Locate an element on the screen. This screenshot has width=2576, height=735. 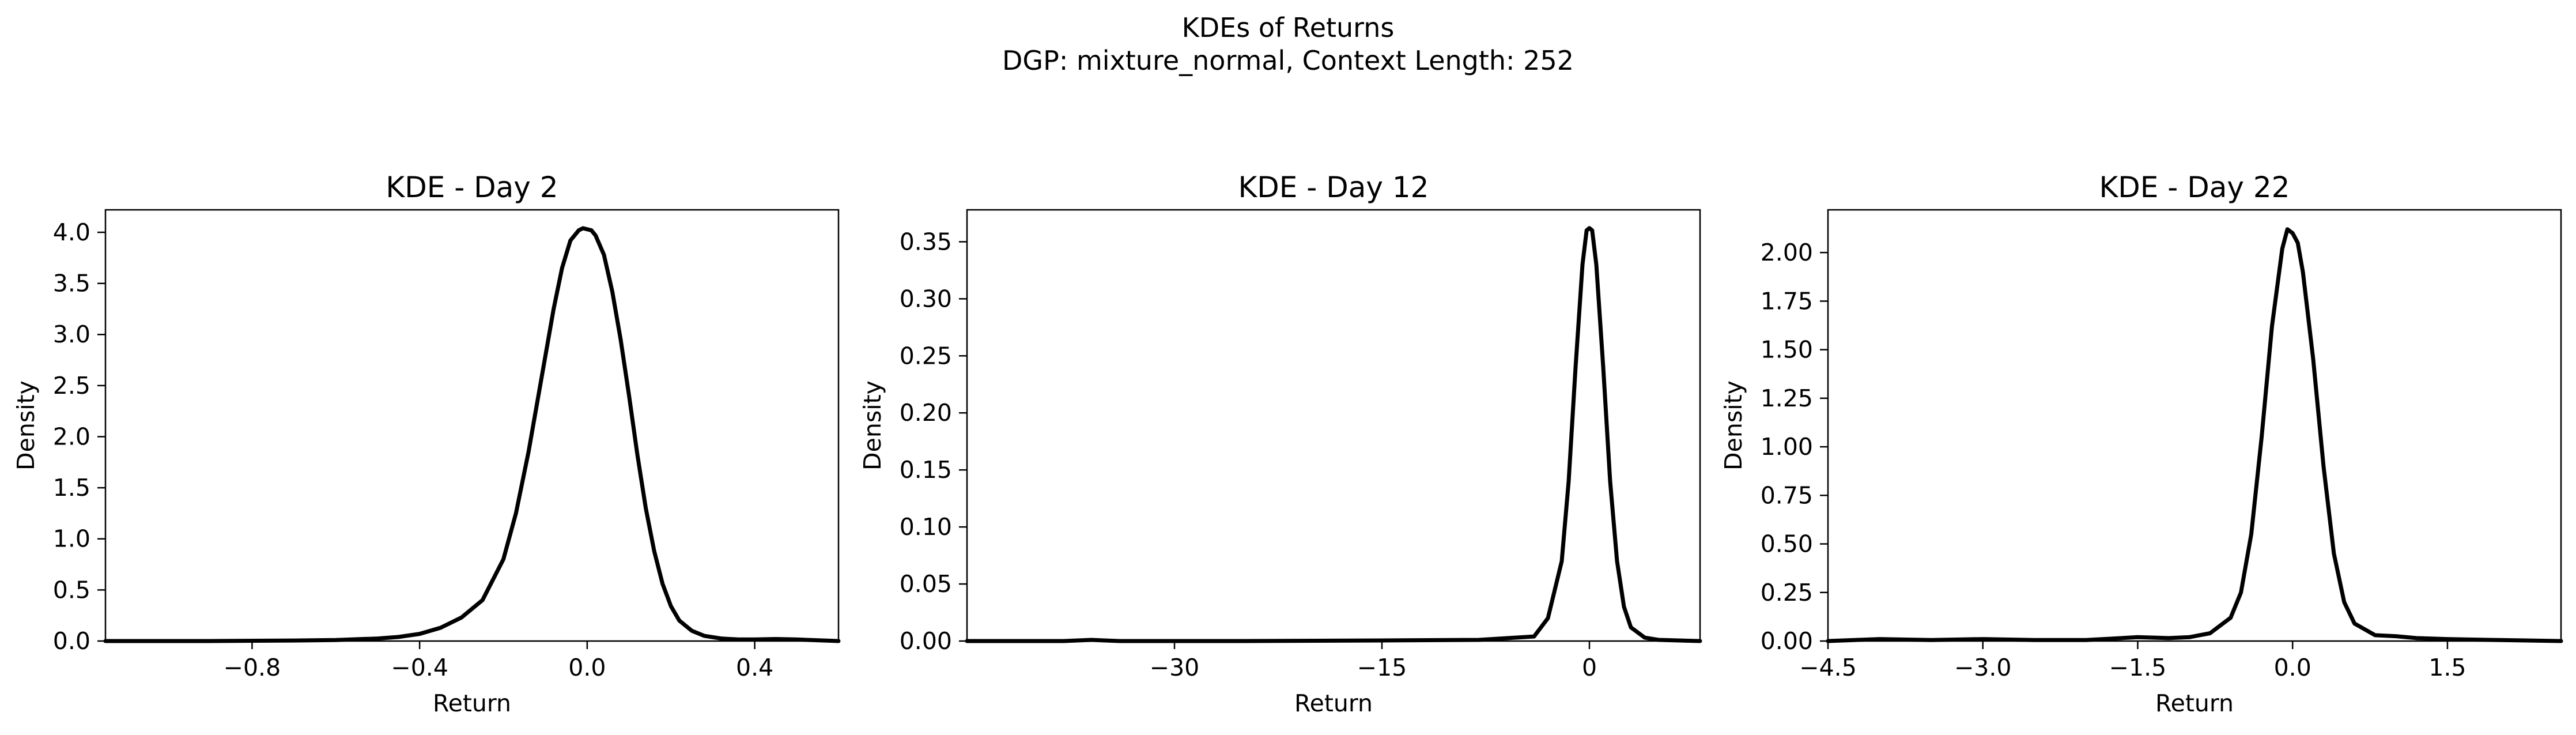
subplot-title: KDE - Day 12 is located at coordinates (1333, 187).